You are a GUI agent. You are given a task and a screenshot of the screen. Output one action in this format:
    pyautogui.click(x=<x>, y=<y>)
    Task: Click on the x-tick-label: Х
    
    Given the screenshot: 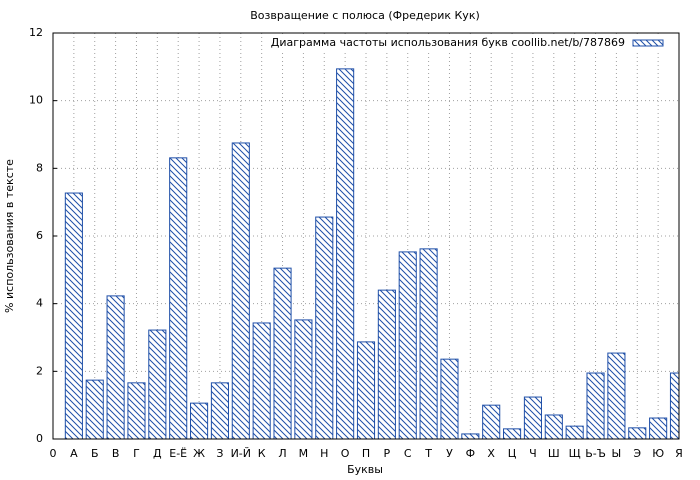 What is the action you would take?
    pyautogui.click(x=491, y=453)
    